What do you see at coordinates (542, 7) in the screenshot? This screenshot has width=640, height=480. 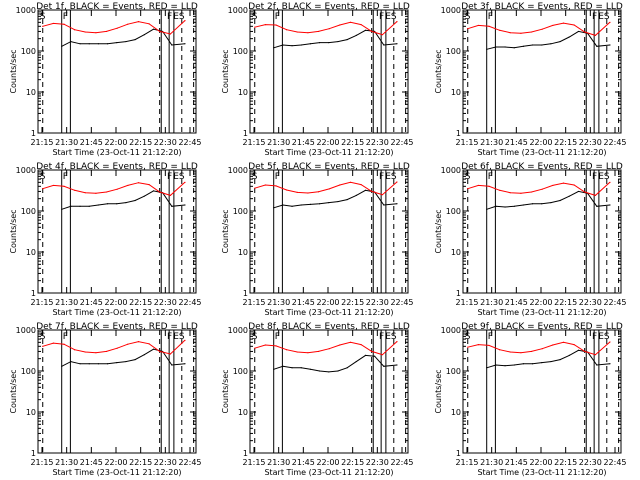 I see `panel-title: Det 3f, BLACK = Events, RED = LLD` at bounding box center [542, 7].